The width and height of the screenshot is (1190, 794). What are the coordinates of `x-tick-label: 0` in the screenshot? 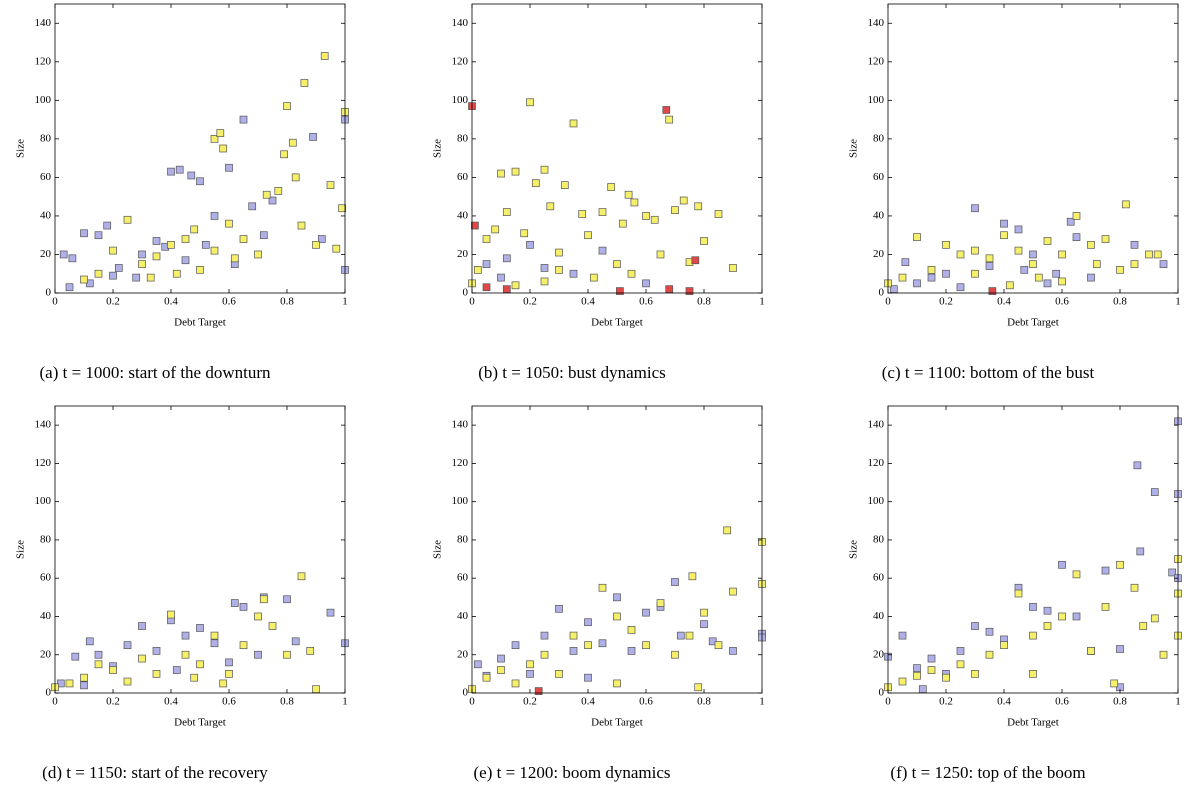 It's located at (888, 702).